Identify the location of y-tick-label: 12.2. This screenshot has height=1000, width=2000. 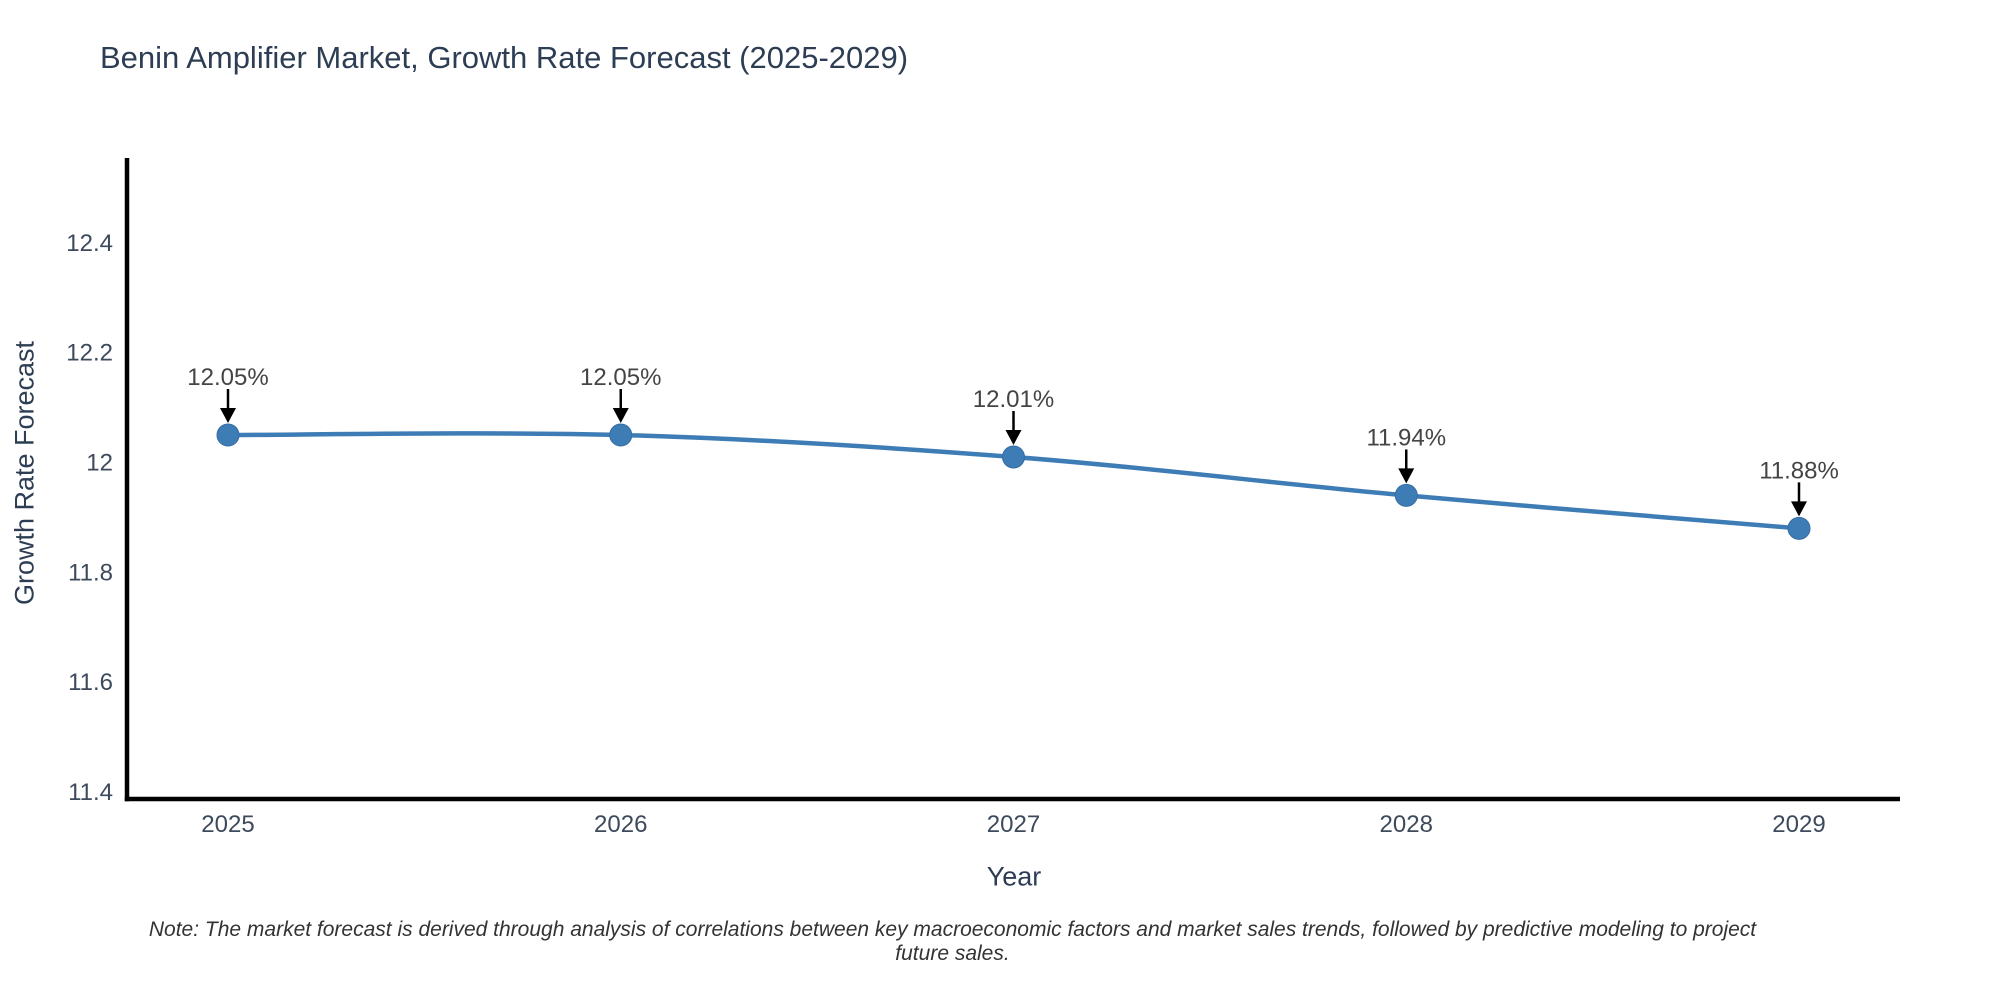
(89, 353).